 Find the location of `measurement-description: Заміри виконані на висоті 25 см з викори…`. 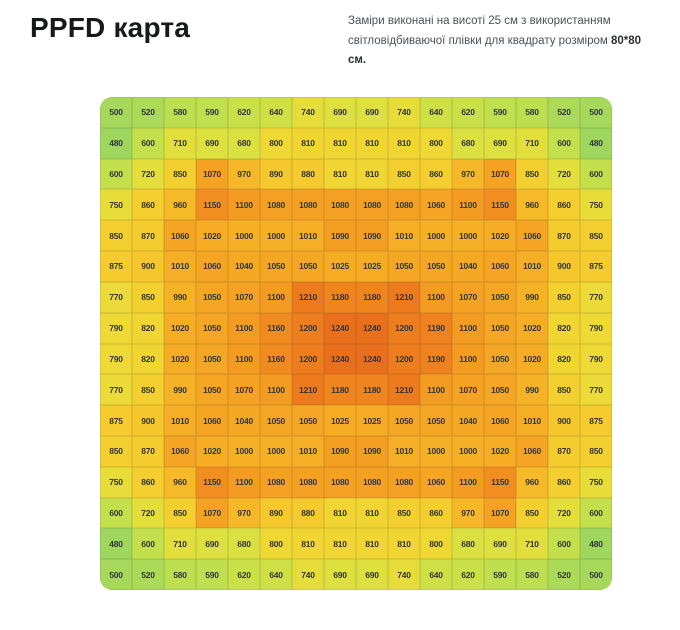

measurement-description: Заміри виконані на висоті 25 см з викори… is located at coordinates (498, 41).